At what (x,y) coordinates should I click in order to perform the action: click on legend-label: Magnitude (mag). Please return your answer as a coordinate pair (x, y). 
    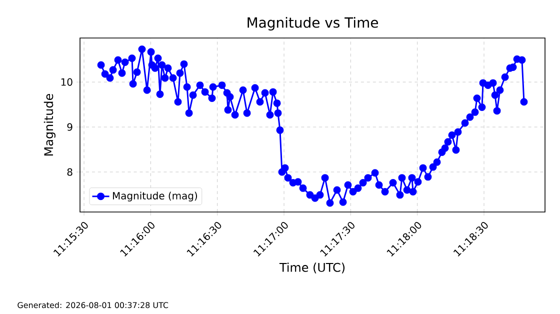
    Looking at the image, I should click on (155, 197).